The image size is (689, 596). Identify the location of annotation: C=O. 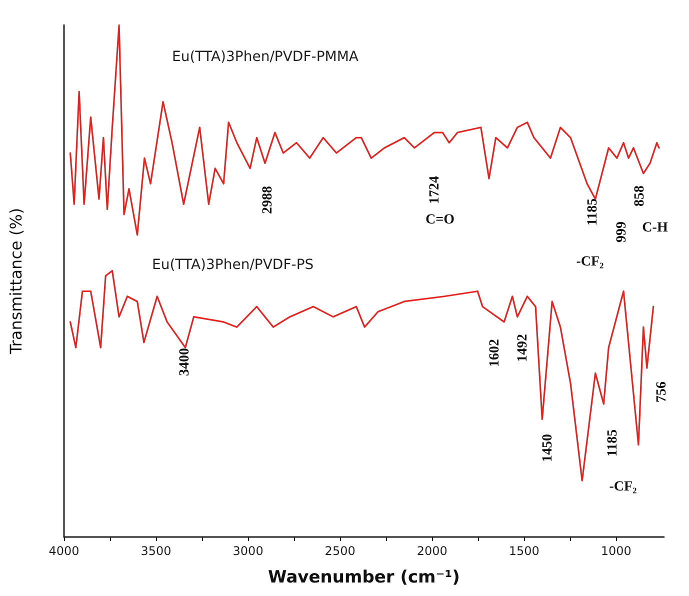
(440, 220).